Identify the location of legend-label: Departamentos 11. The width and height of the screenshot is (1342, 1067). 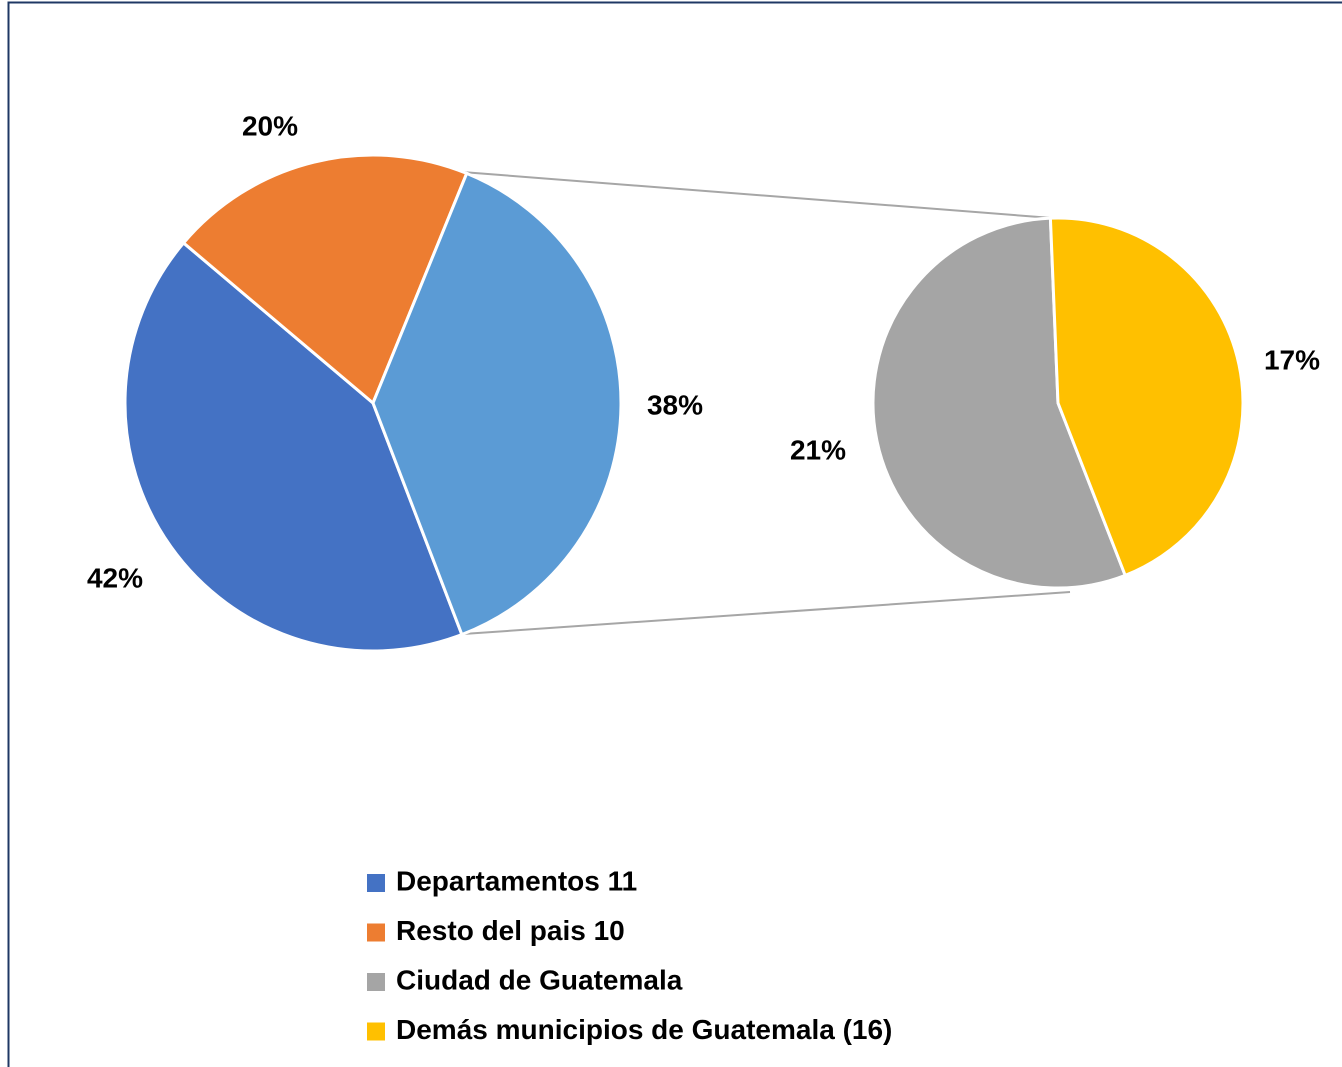
(516, 880).